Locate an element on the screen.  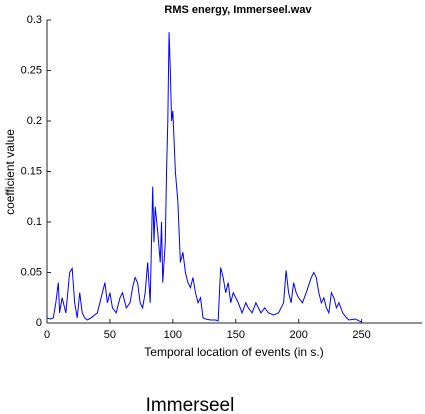
y-axis-label: coefficient value is located at coordinates (10, 172).